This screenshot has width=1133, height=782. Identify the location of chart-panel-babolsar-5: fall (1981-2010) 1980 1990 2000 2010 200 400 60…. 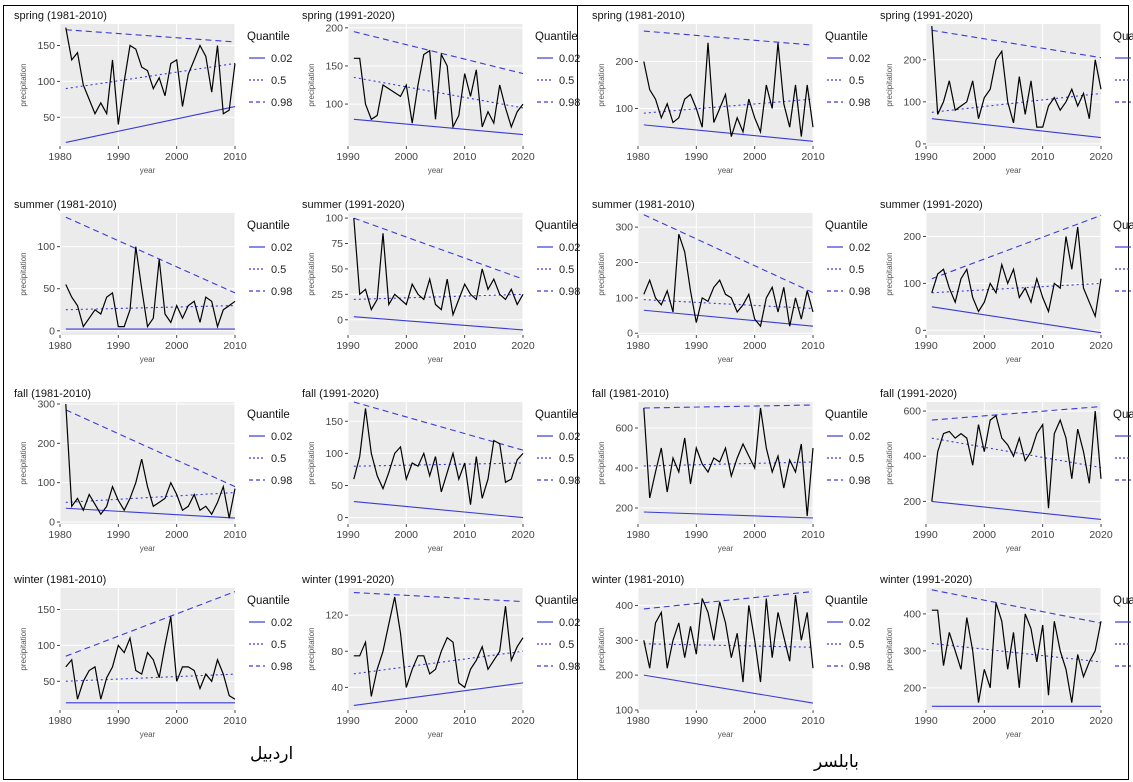
(731, 470).